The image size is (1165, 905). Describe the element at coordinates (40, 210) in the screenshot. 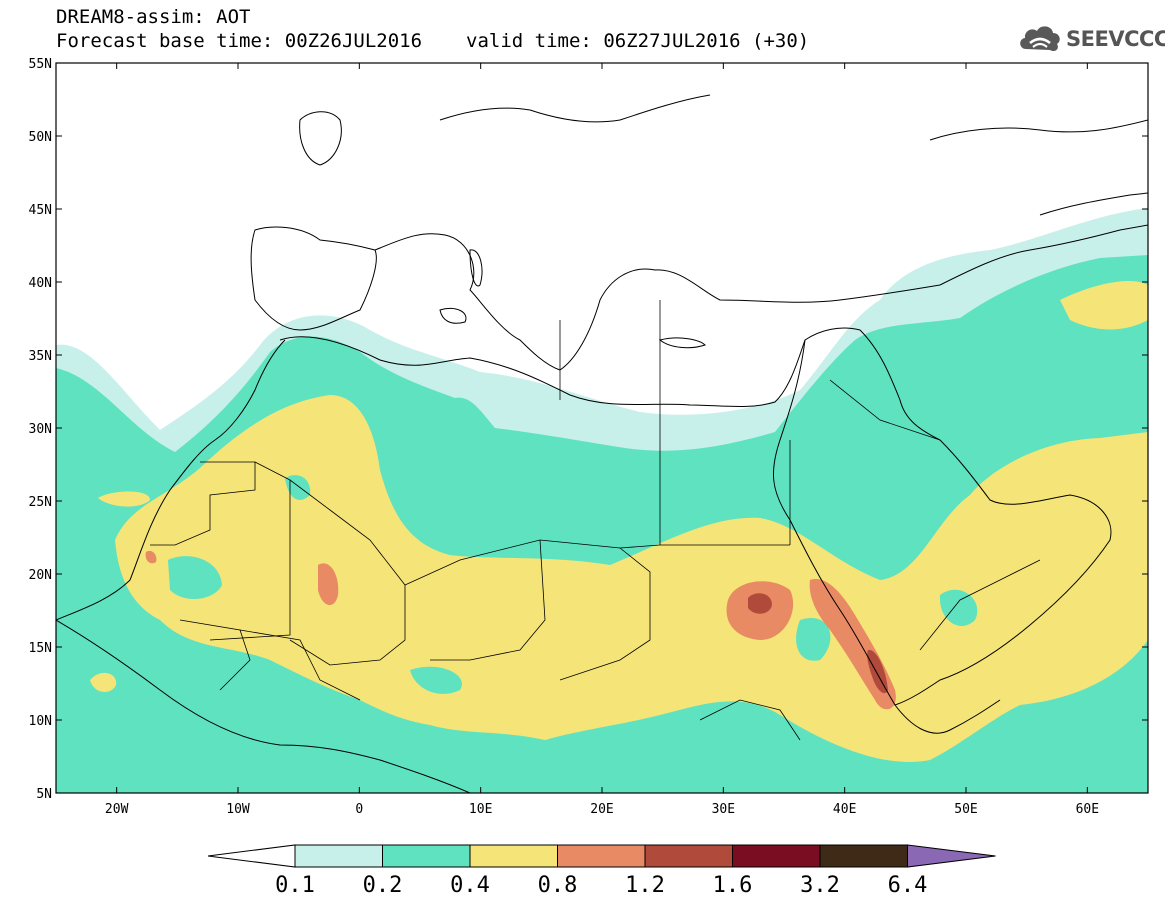

I see `lat-tick-label: 45N` at that location.